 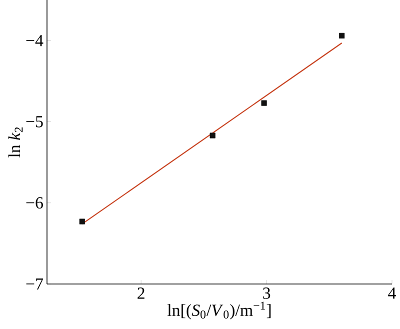 What do you see at coordinates (15, 142) in the screenshot?
I see `y-axis-title: ln k$_{2}$` at bounding box center [15, 142].